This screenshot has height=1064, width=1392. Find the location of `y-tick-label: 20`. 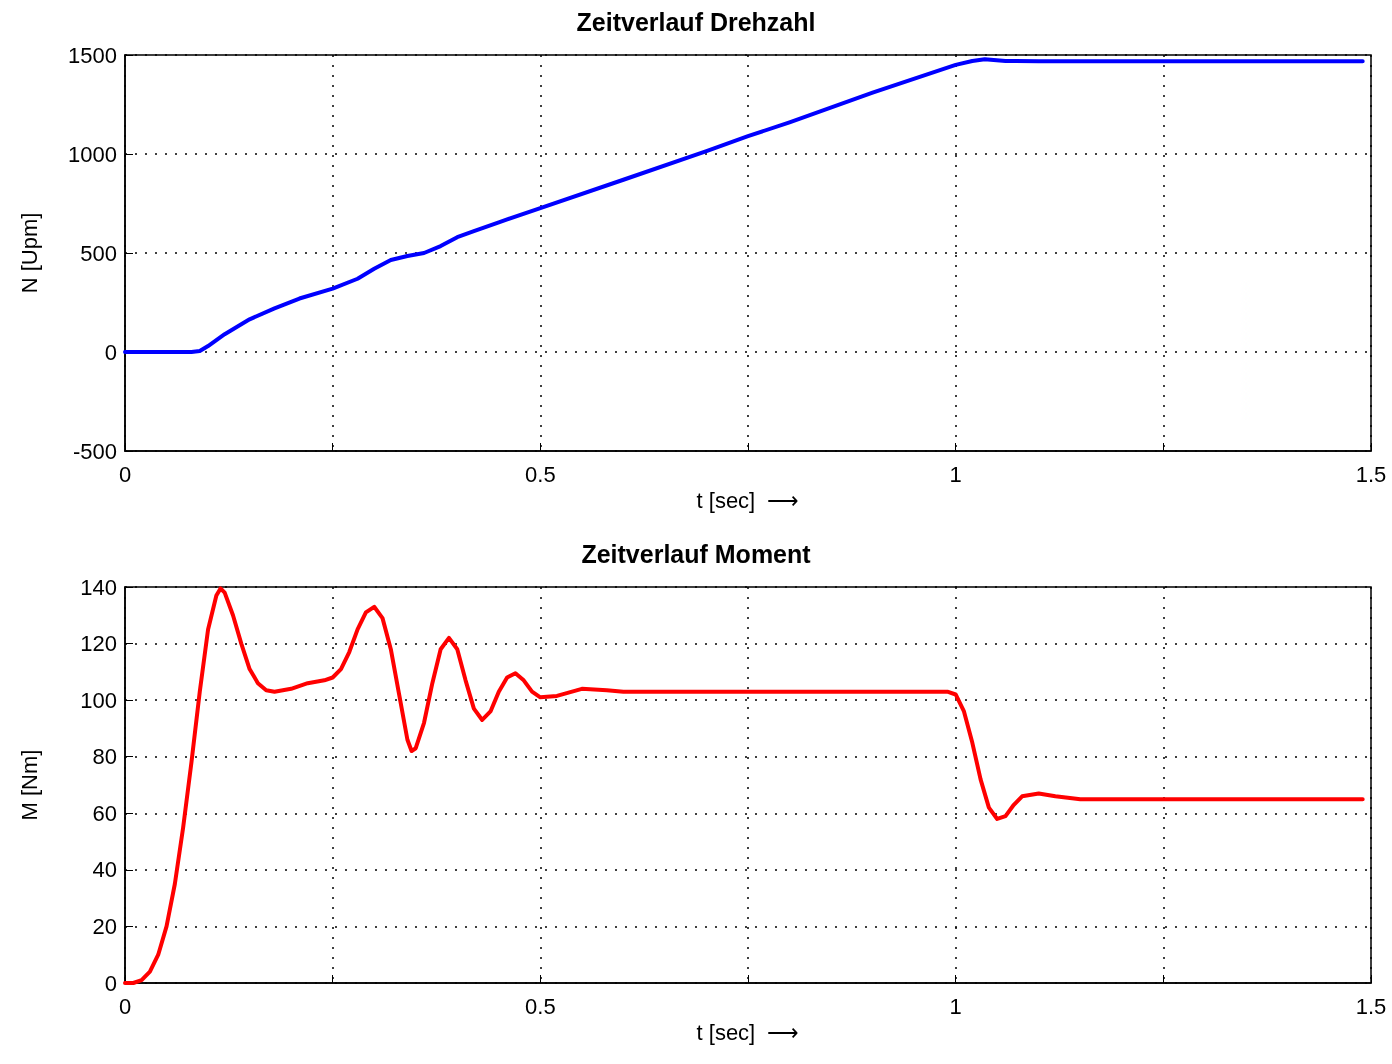

y-tick-label: 20 is located at coordinates (104, 926).